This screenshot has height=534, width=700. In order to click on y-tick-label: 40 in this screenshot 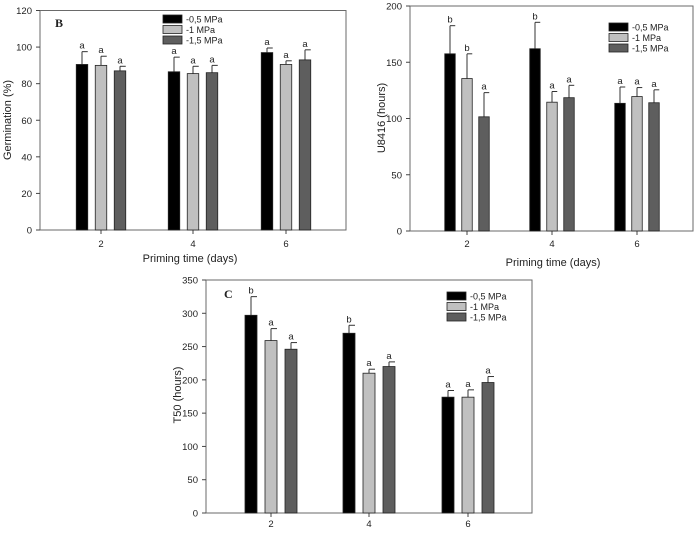, I will do `click(26, 157)`.